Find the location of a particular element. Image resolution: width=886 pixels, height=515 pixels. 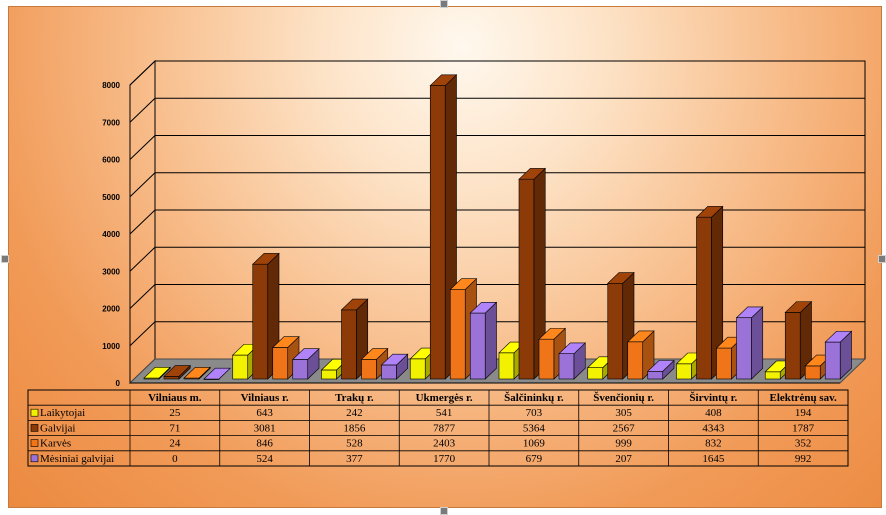

x-tick-label: Elektrėnų sav. is located at coordinates (803, 398).